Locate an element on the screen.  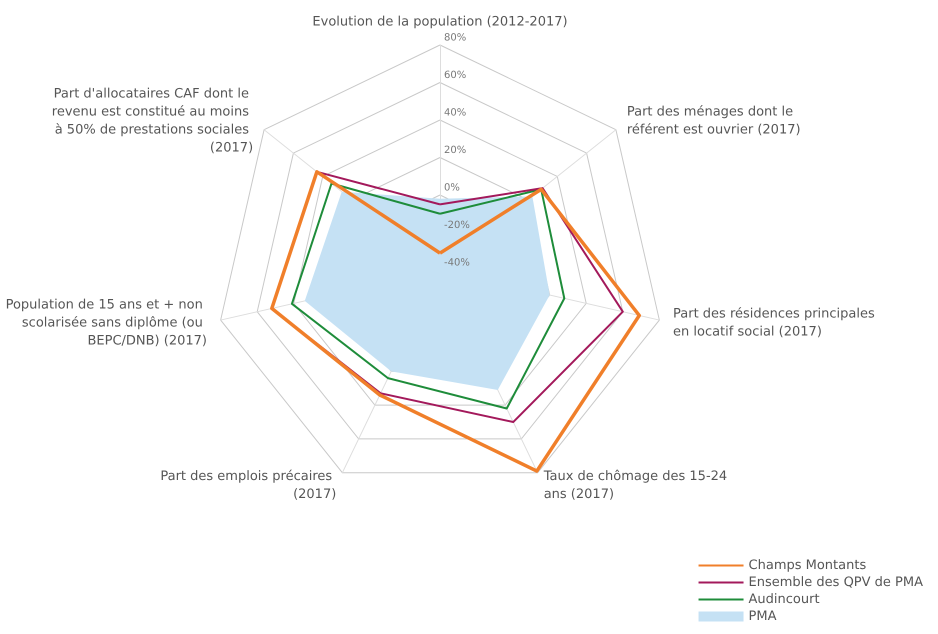
y-tick-label: -20% is located at coordinates (457, 225).